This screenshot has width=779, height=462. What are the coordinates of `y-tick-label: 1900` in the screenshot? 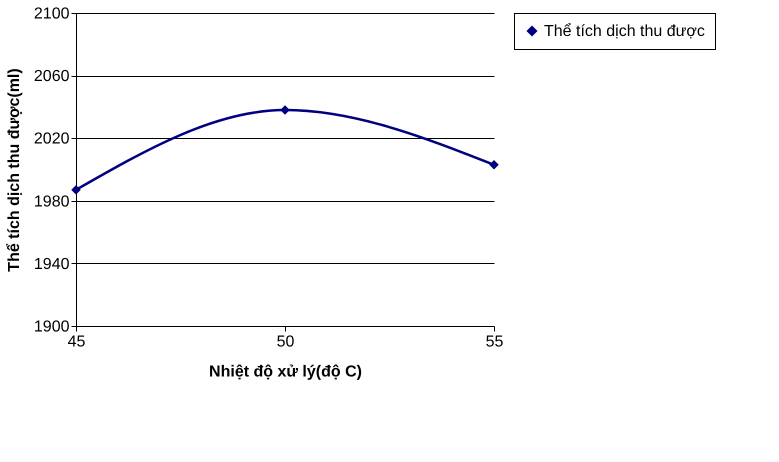 It's located at (52, 327).